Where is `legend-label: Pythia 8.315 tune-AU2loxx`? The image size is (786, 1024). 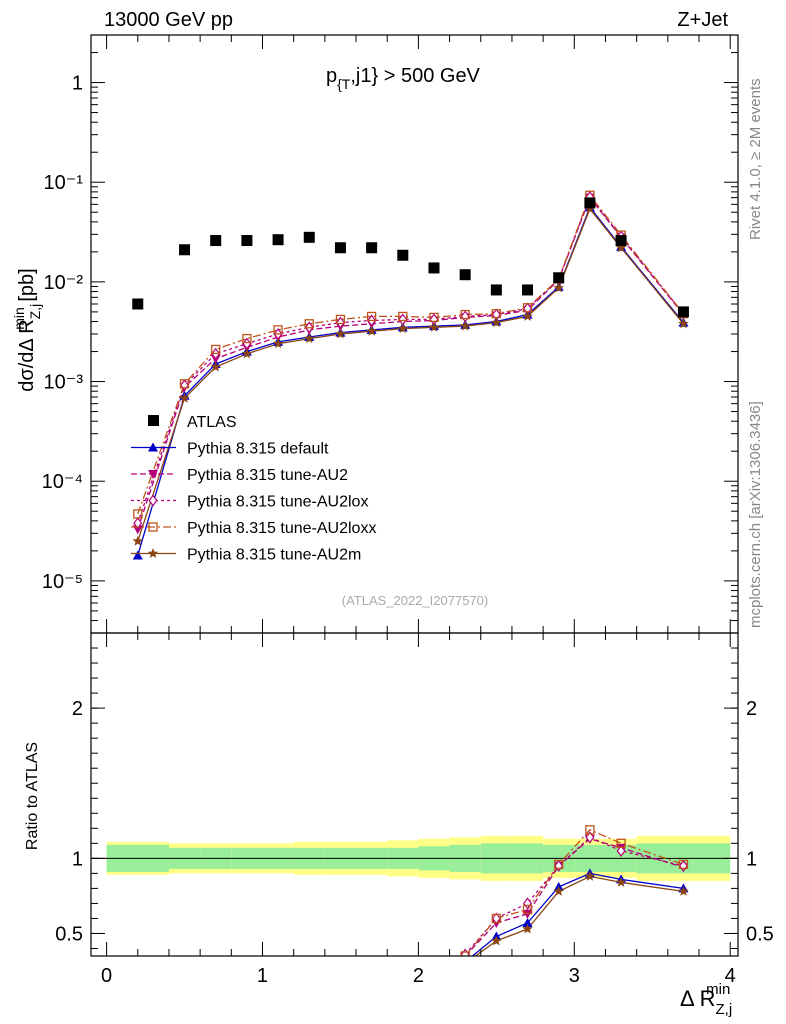 legend-label: Pythia 8.315 tune-AU2loxx is located at coordinates (281, 528).